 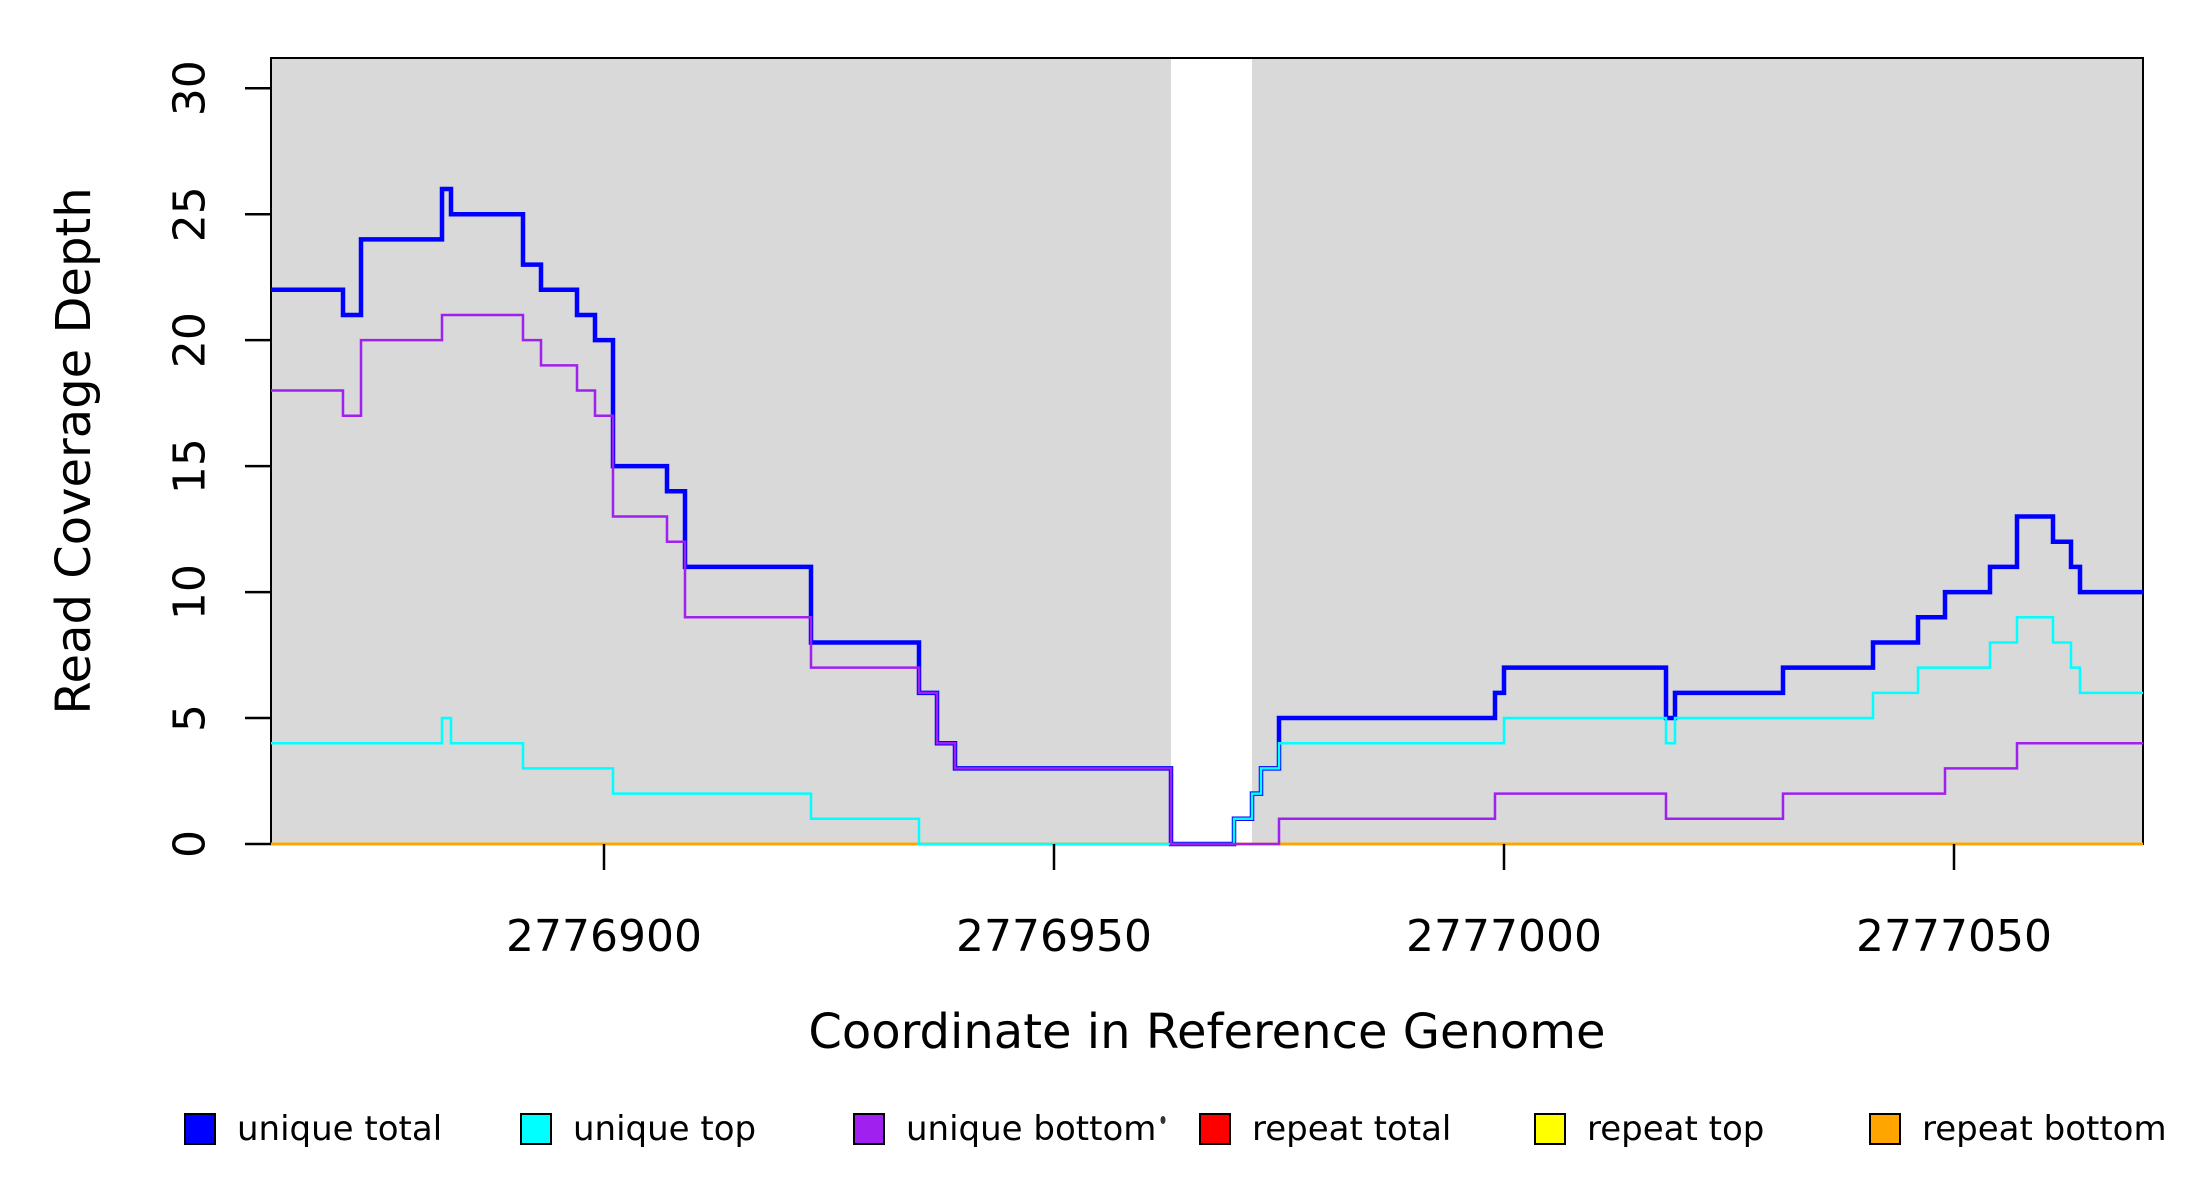 I want to click on legend-label: unique total, so click(x=339, y=1129).